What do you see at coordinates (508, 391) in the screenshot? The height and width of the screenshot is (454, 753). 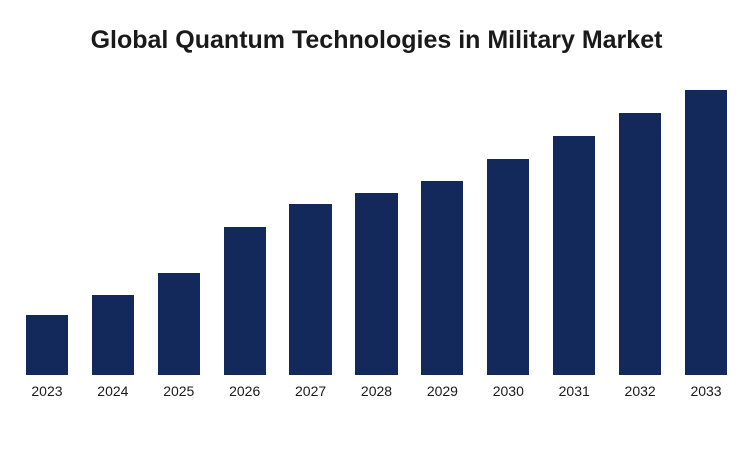 I see `x-axis-label: 2030` at bounding box center [508, 391].